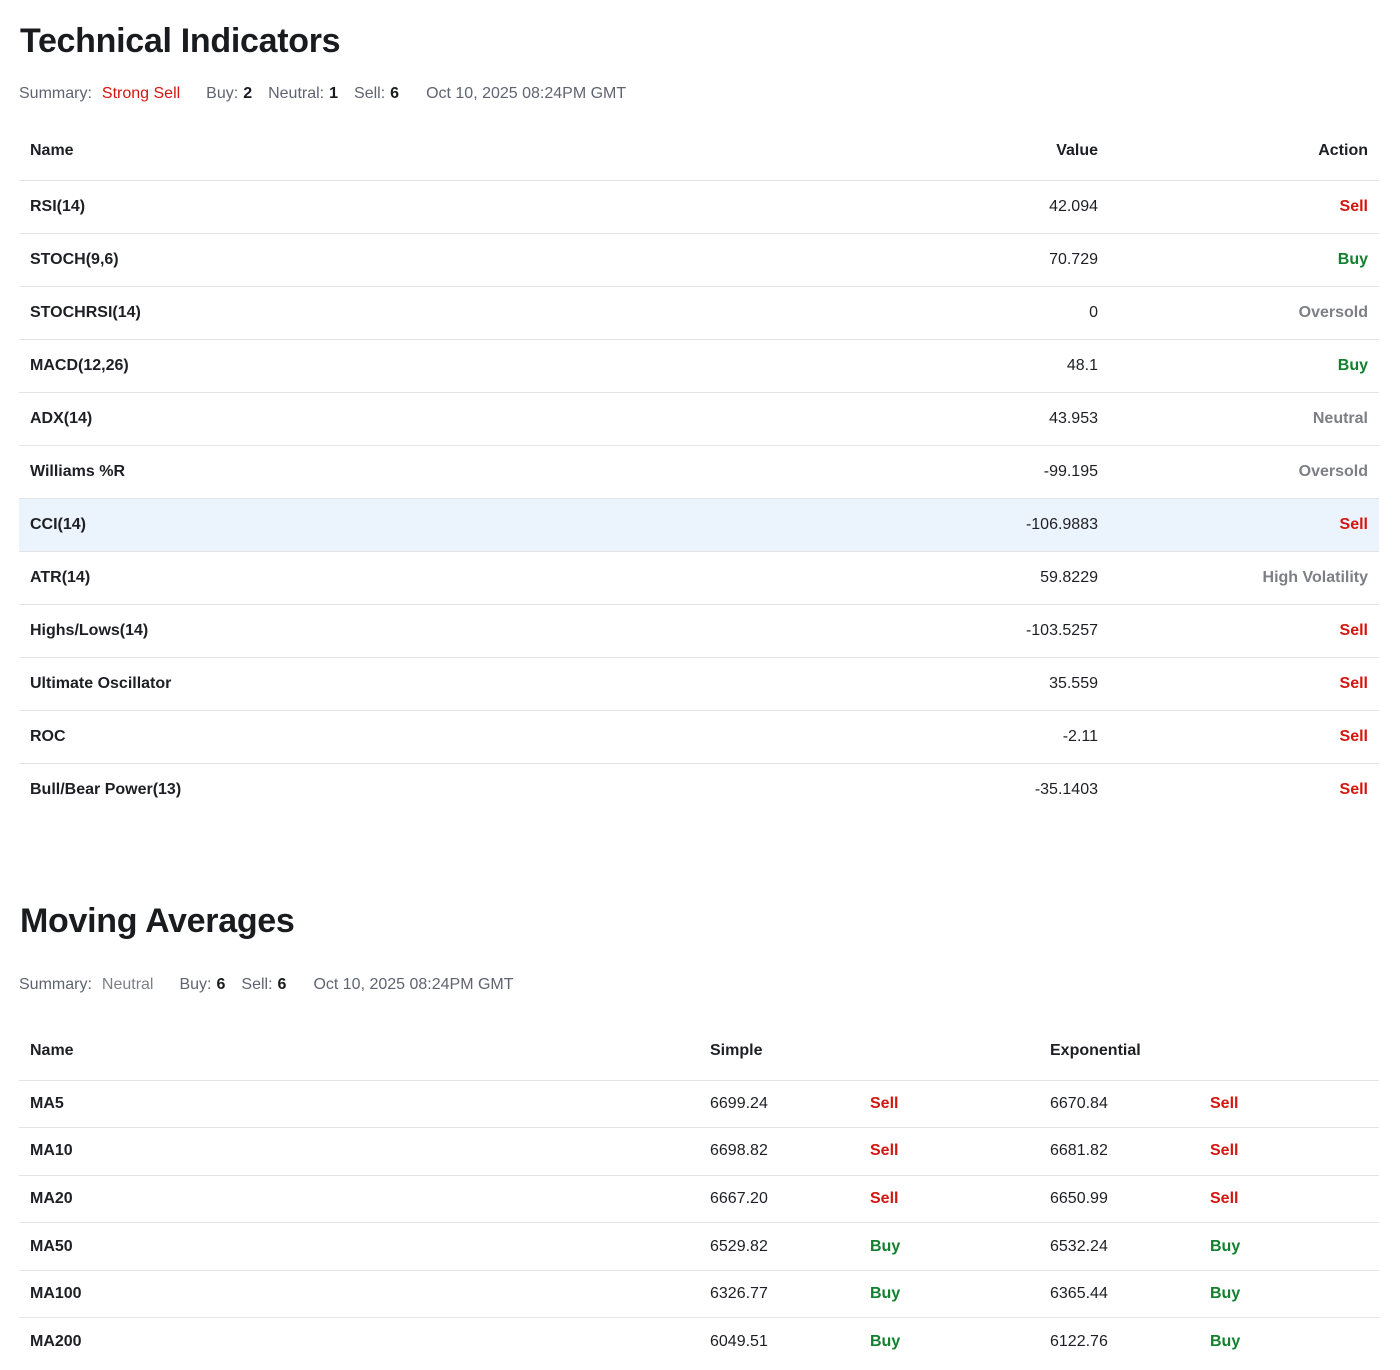  What do you see at coordinates (359, 1341) in the screenshot?
I see `ma-name: MA200` at bounding box center [359, 1341].